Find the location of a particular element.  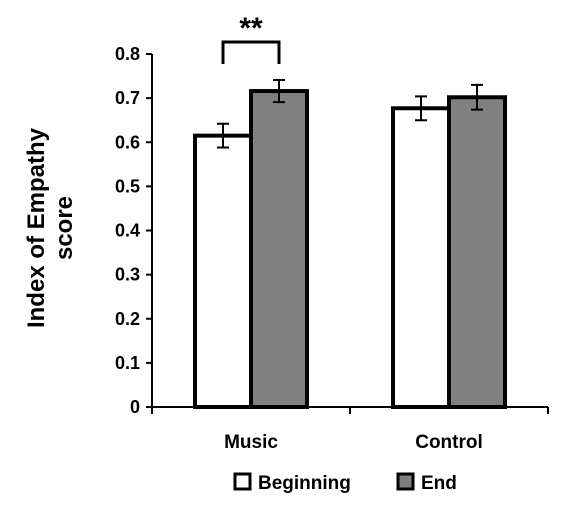

bar-music-end is located at coordinates (279, 249).